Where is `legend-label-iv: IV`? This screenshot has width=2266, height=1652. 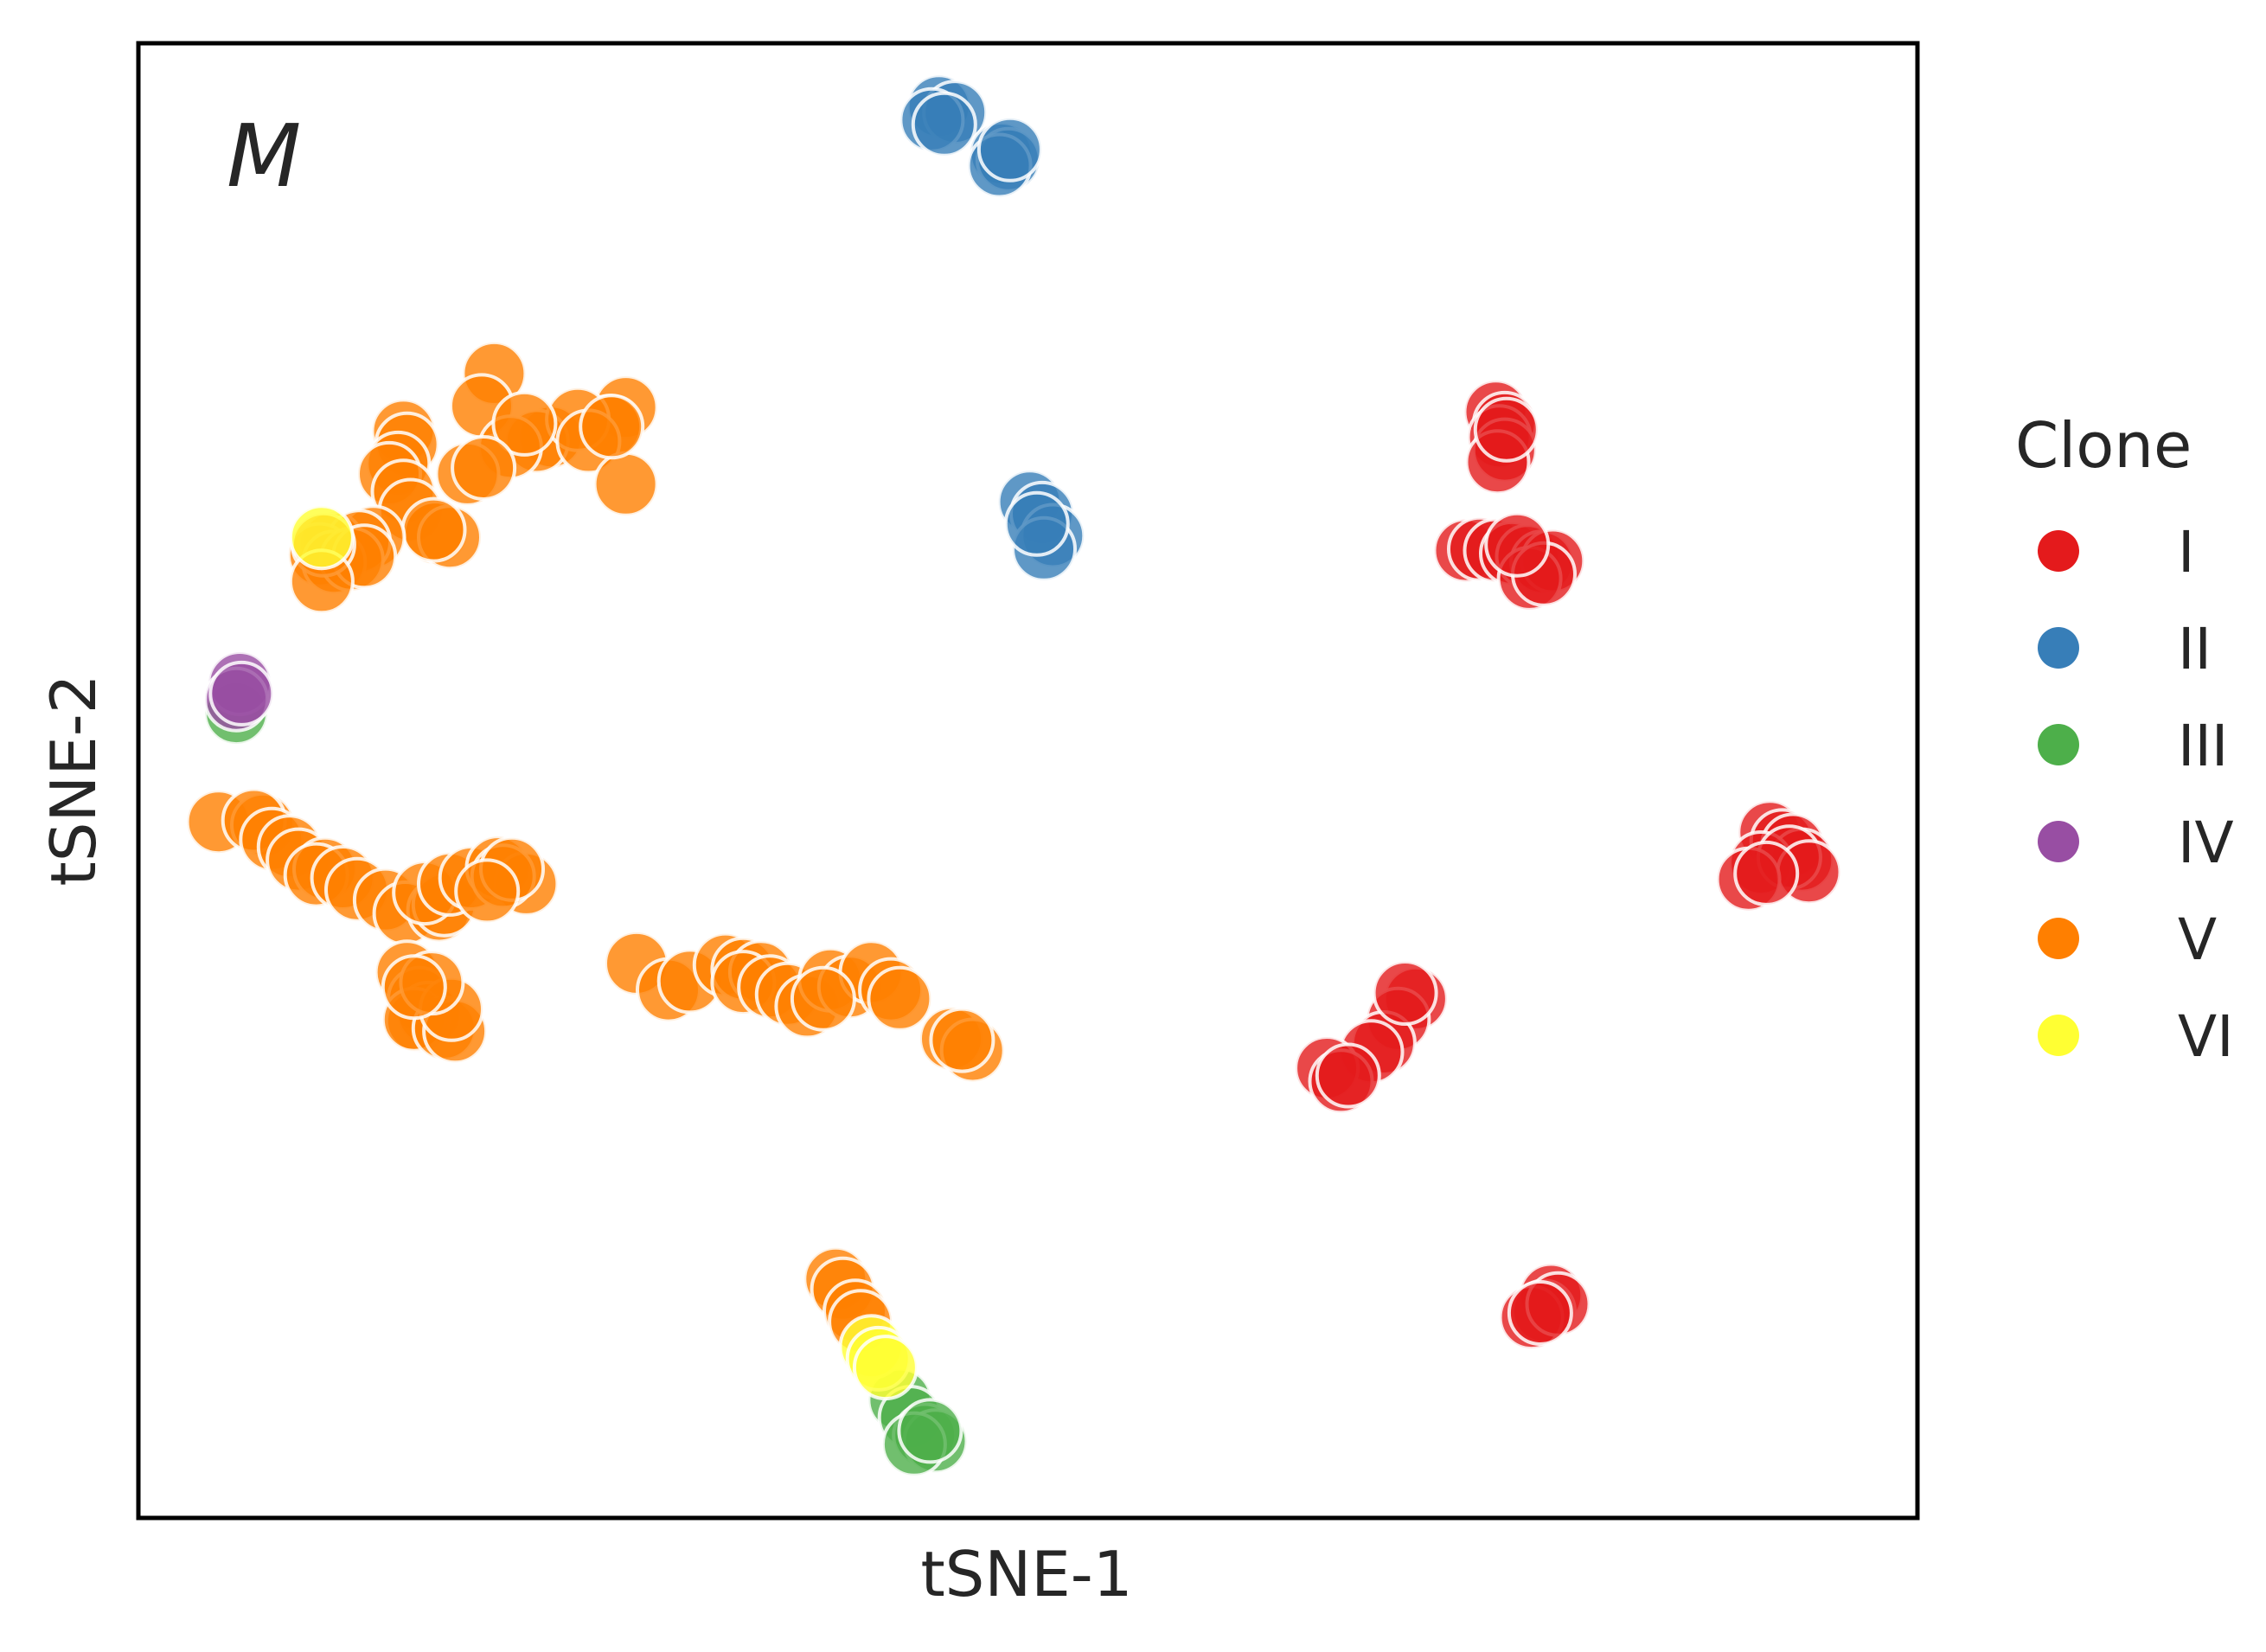
legend-label-iv: IV is located at coordinates (2206, 843).